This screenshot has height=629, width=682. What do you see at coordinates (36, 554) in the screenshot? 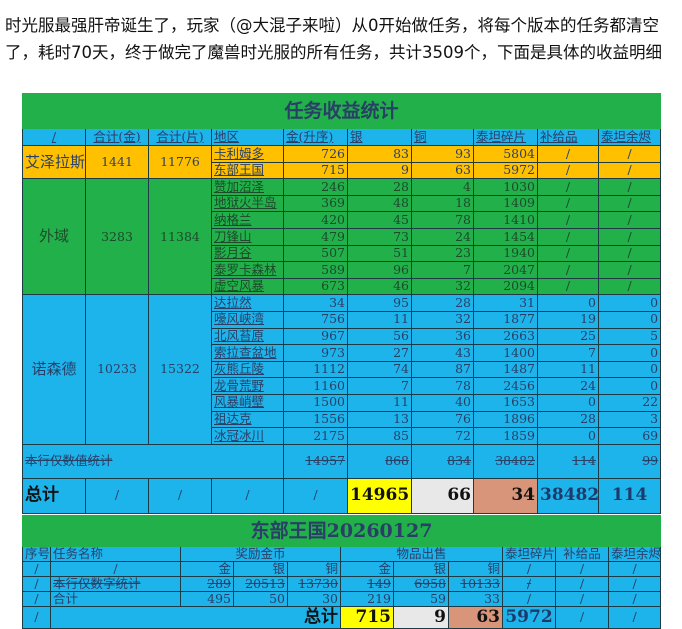
I see `column-header-index: 序号` at bounding box center [36, 554].